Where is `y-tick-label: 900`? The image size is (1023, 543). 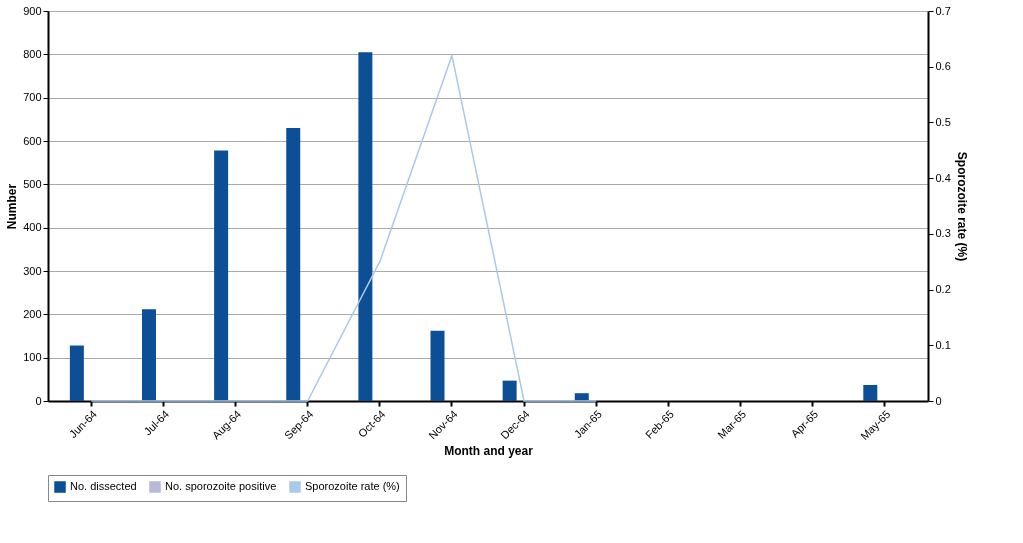 y-tick-label: 900 is located at coordinates (32, 10).